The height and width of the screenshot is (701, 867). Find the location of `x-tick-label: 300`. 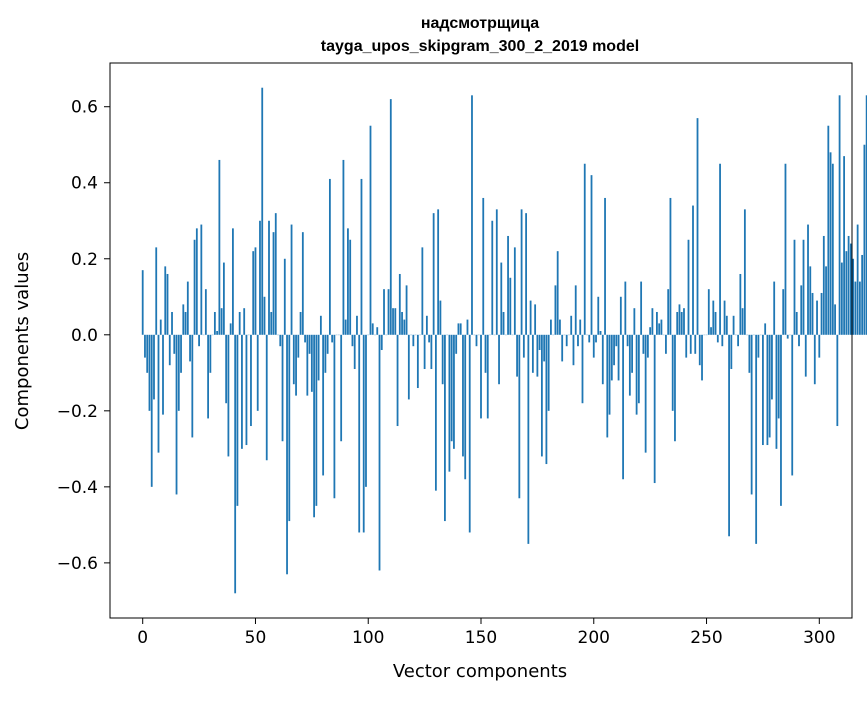

x-tick-label: 300 is located at coordinates (819, 638).